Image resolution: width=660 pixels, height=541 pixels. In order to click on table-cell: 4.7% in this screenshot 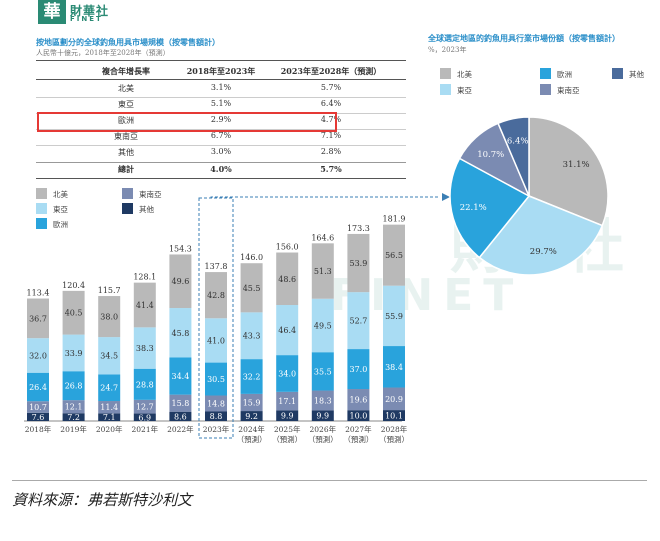, I will do `click(331, 119)`.